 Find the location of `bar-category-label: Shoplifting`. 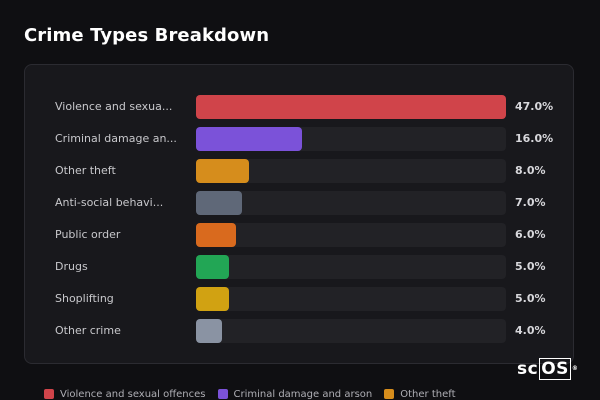

bar-category-label: Shoplifting is located at coordinates (84, 298).